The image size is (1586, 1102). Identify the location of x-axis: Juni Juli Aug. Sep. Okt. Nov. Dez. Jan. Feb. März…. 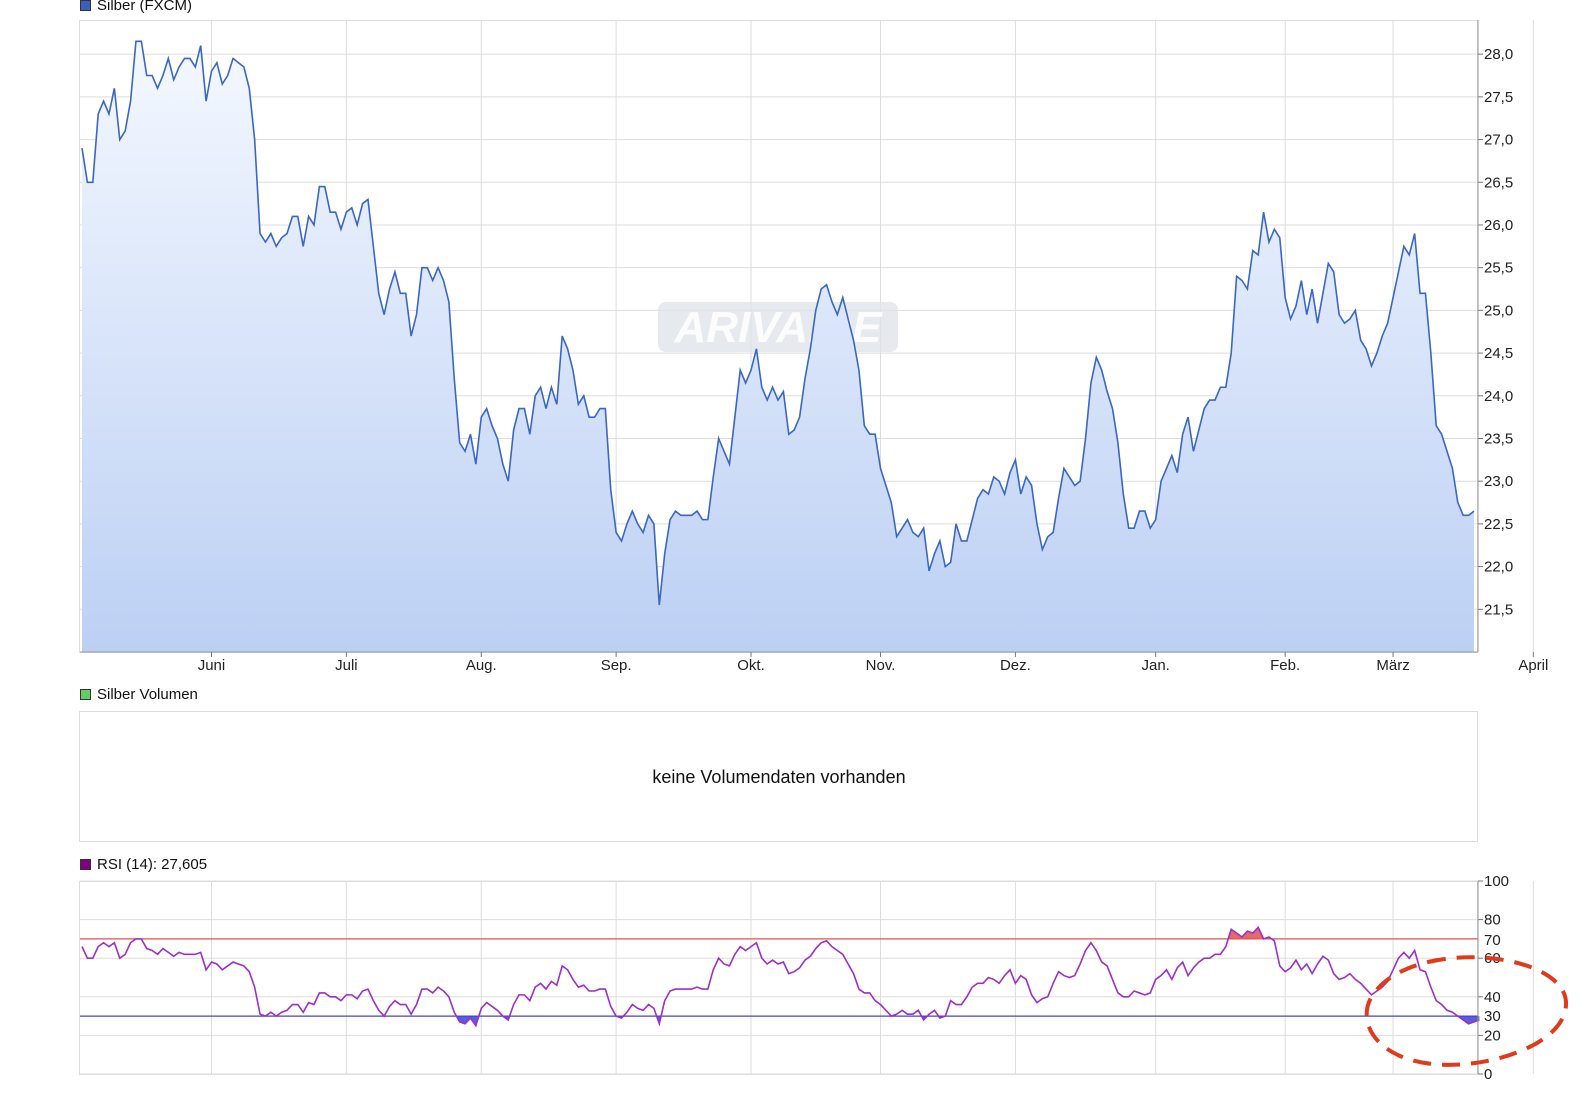
(814, 662).